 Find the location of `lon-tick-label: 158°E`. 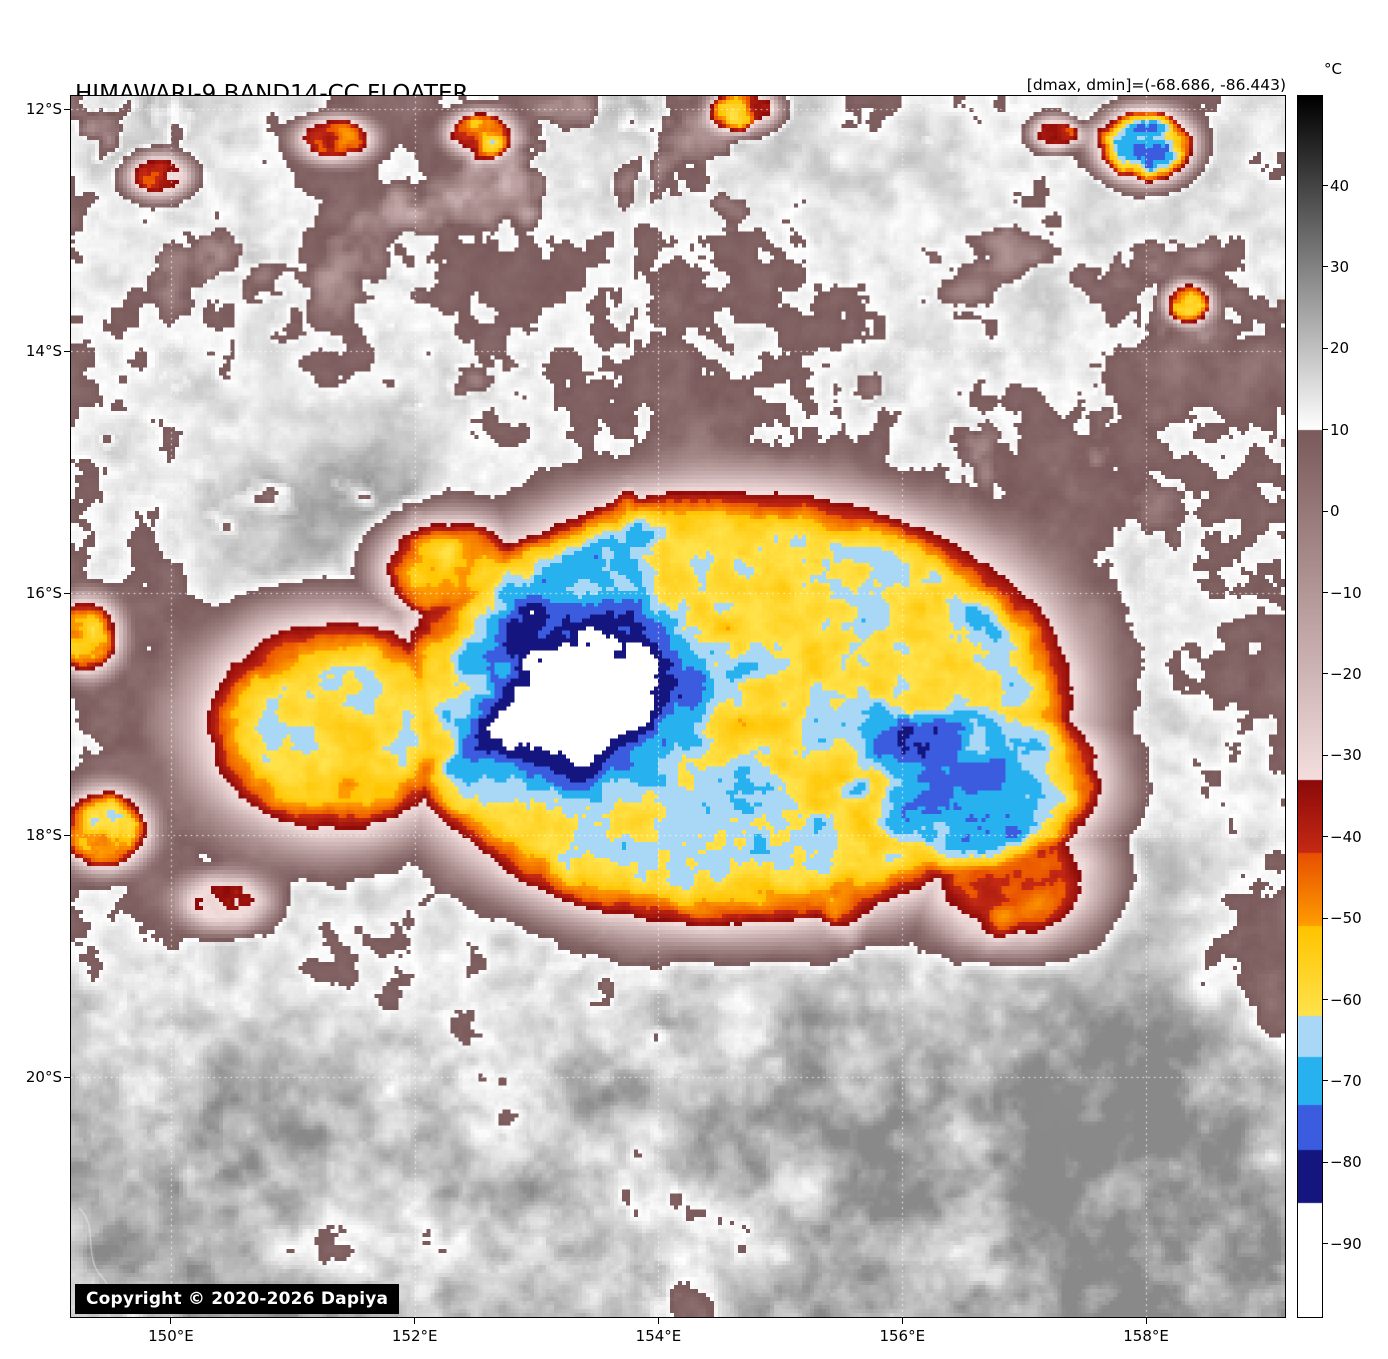

lon-tick-label: 158°E is located at coordinates (1146, 1336).